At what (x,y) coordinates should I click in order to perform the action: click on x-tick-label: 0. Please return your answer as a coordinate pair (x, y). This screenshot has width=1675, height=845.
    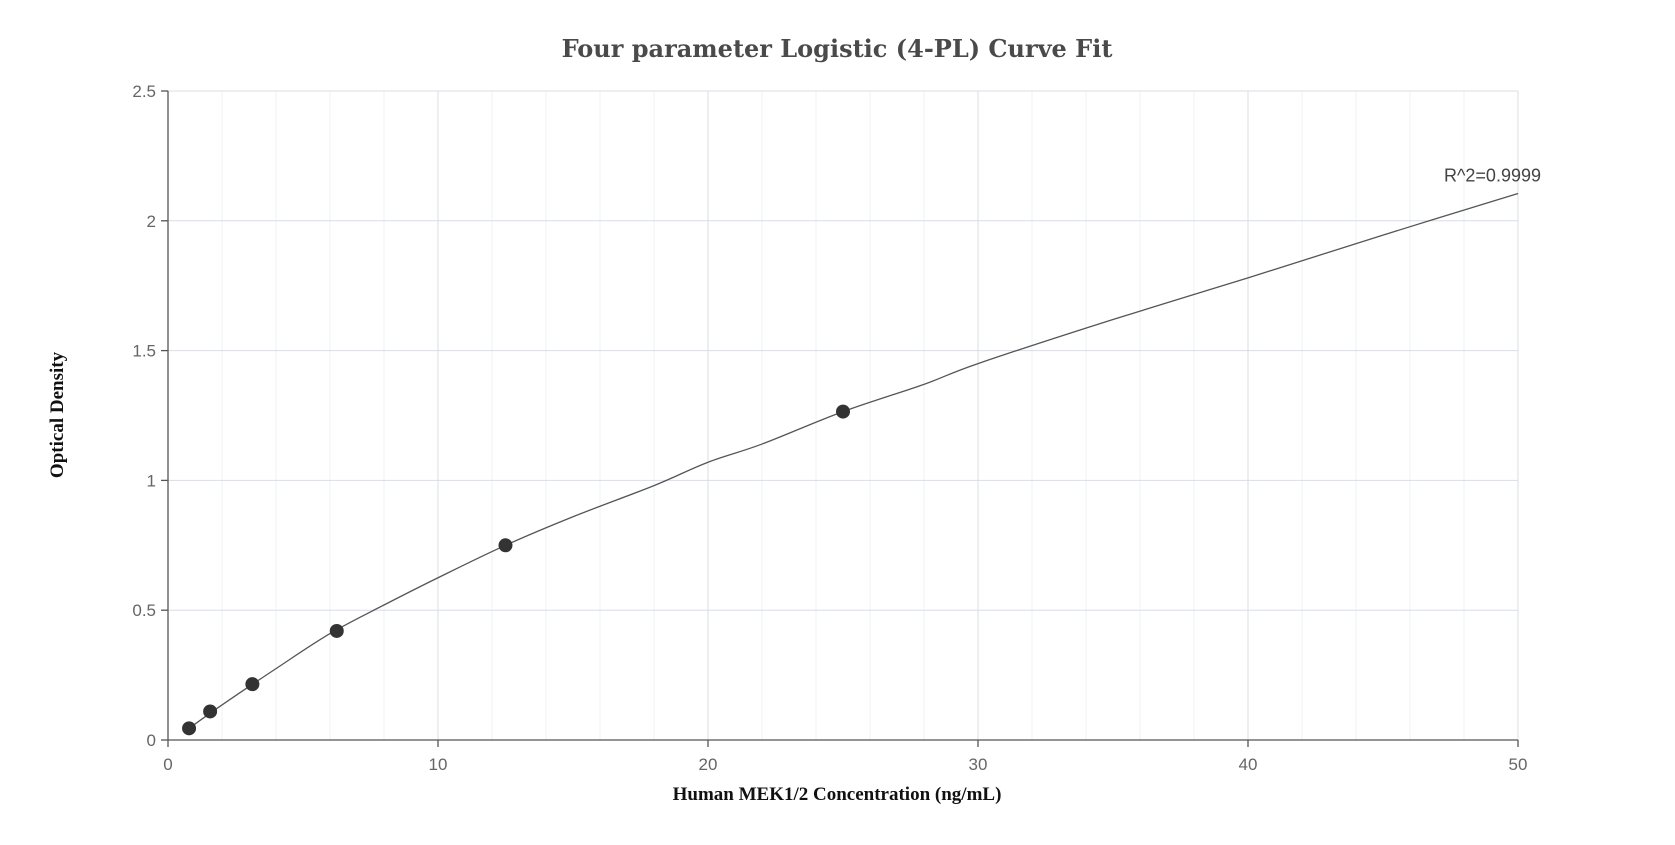
    Looking at the image, I should click on (167, 764).